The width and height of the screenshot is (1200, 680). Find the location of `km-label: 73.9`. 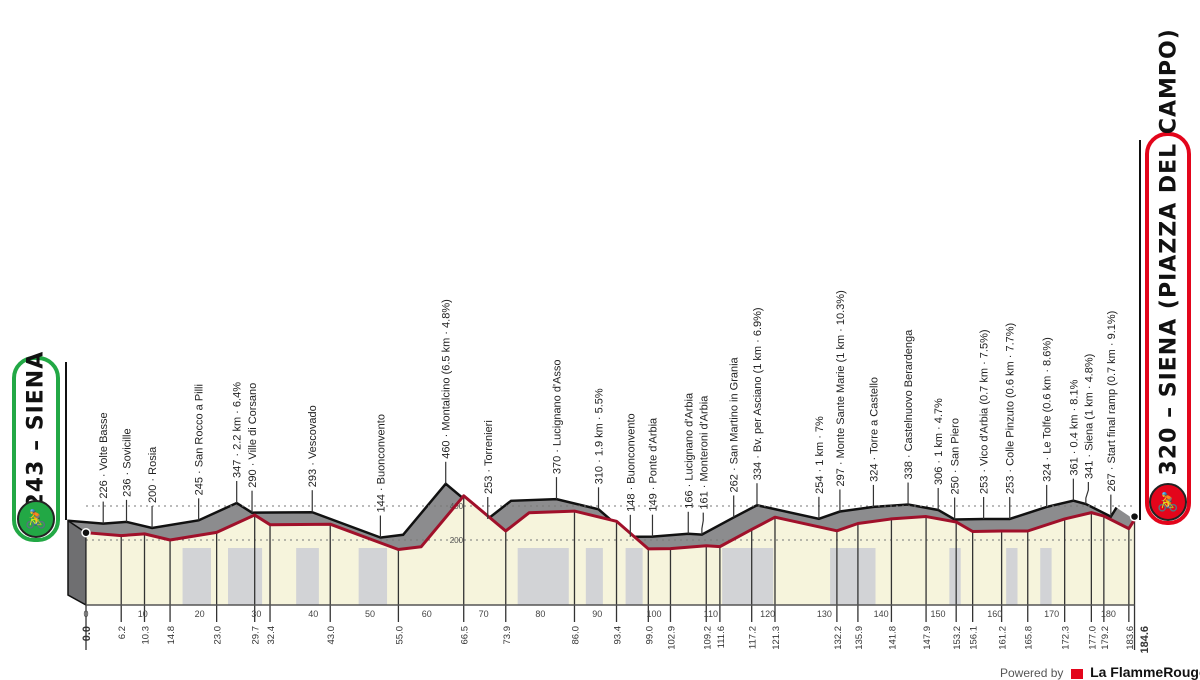

km-label: 73.9 is located at coordinates (507, 635).